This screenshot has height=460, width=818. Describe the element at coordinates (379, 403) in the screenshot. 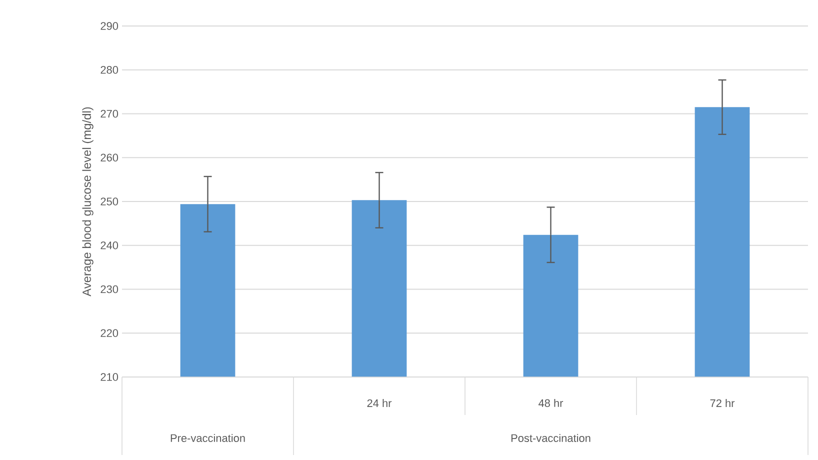

I see `x-tick-label: 24 hr` at that location.